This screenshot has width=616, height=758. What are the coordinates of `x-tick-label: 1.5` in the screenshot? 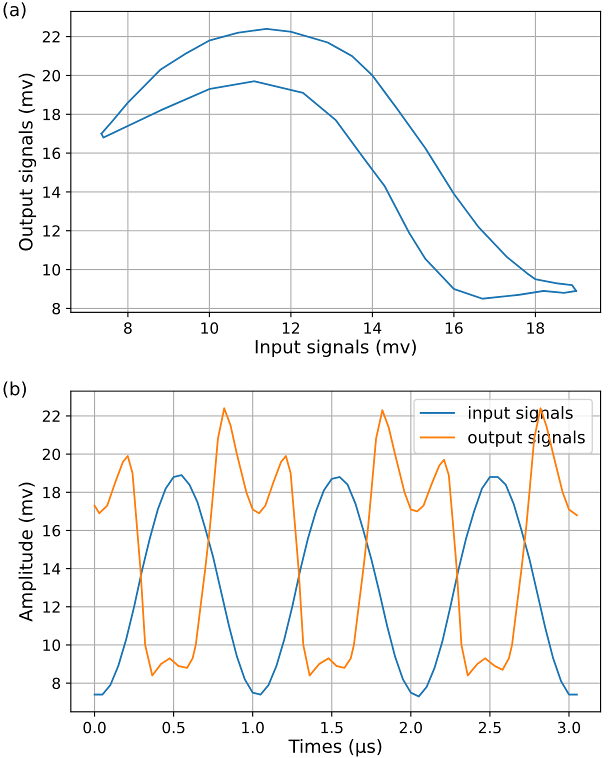 It's located at (332, 728).